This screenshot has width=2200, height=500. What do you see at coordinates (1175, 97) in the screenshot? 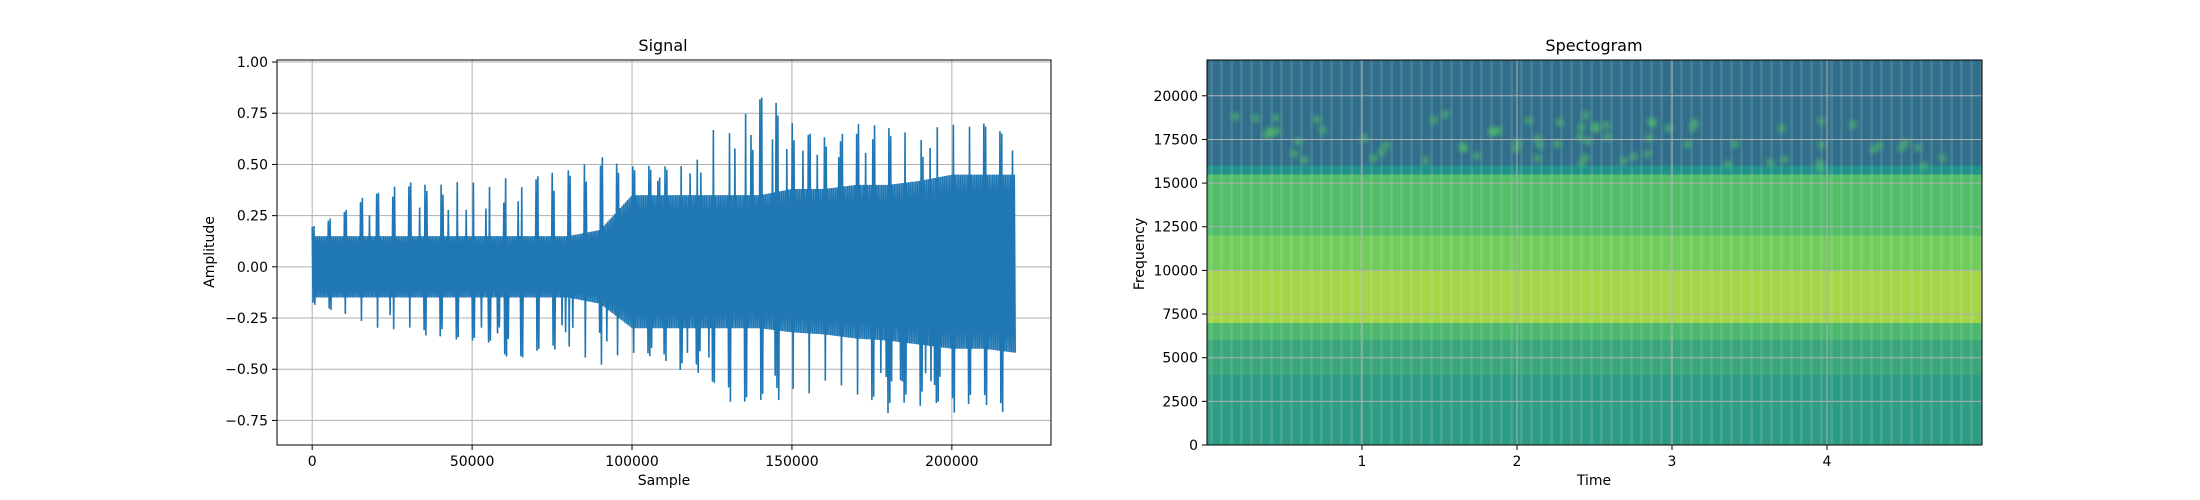
I see `spectrogram-ytick-label: 20000` at bounding box center [1175, 97].